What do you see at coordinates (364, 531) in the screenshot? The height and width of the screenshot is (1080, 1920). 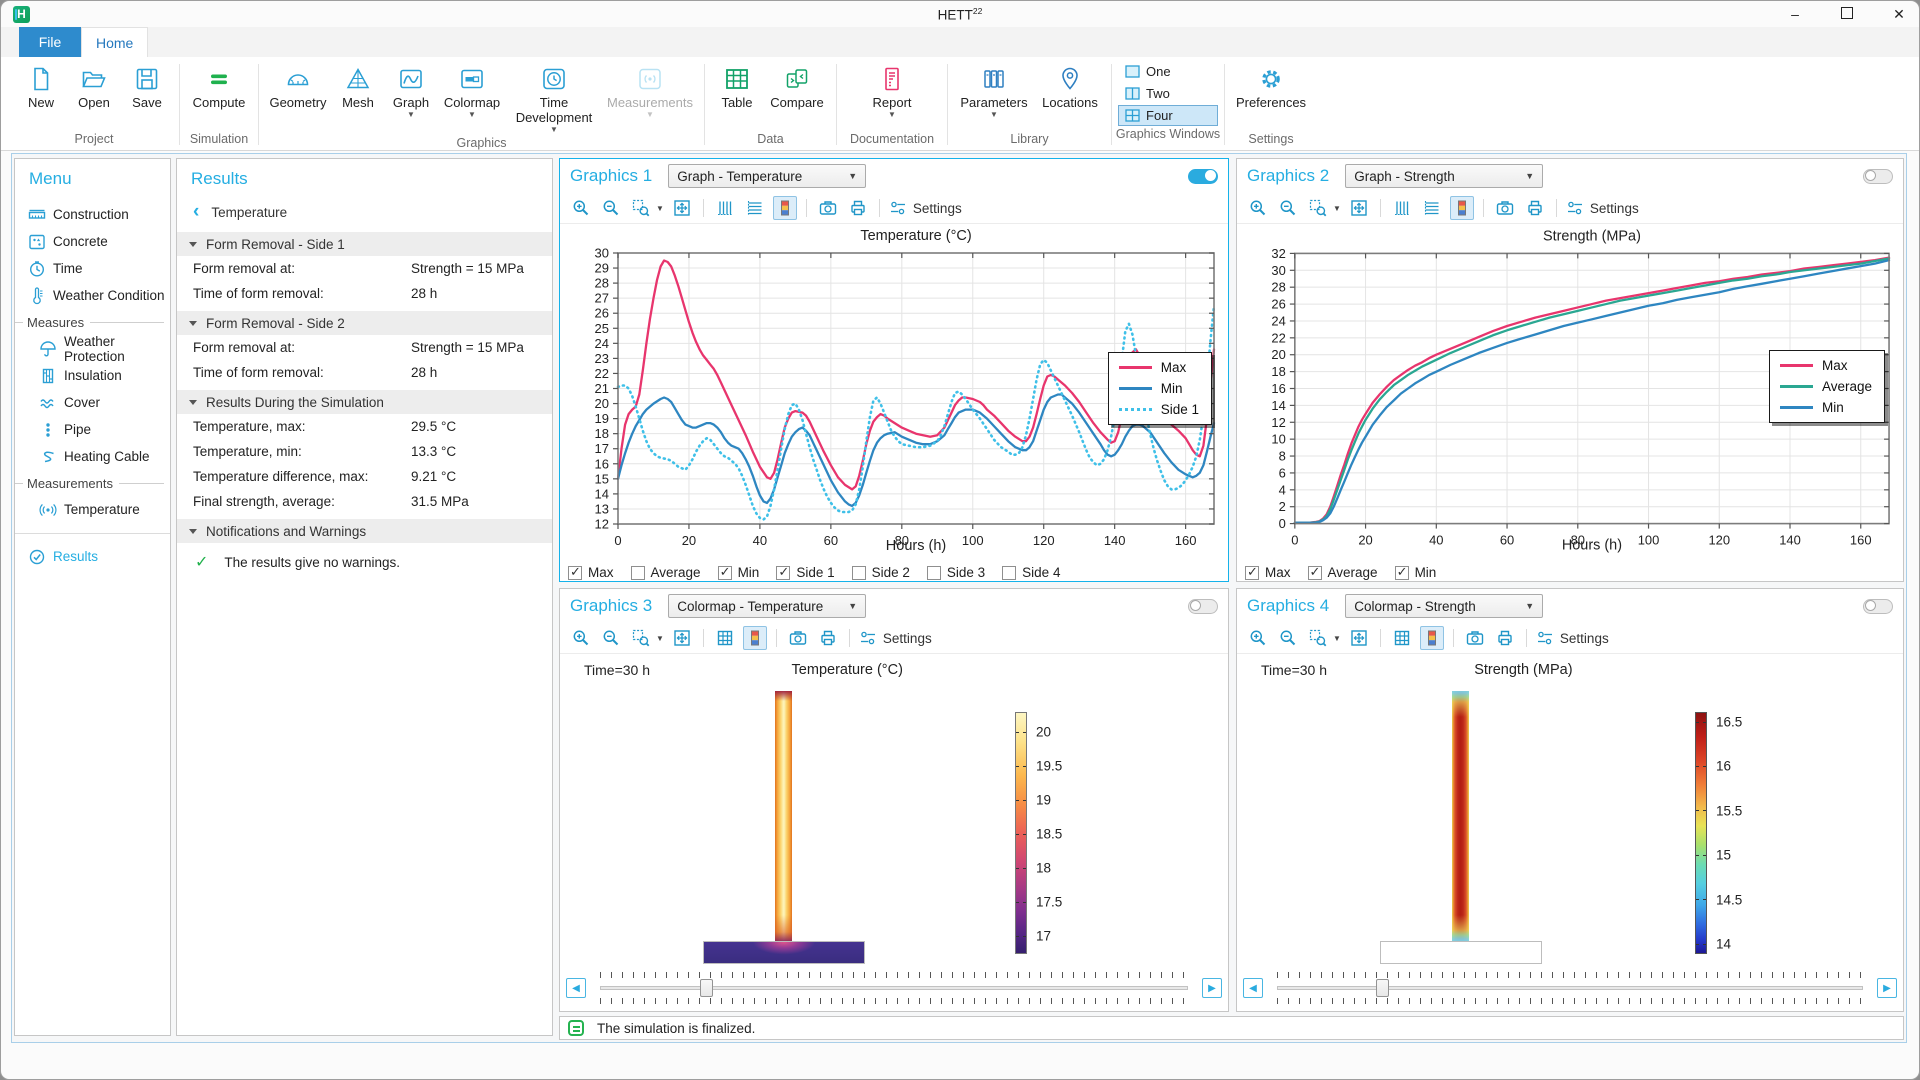 I see `section-header-notifications: Notifications and Warnings` at bounding box center [364, 531].